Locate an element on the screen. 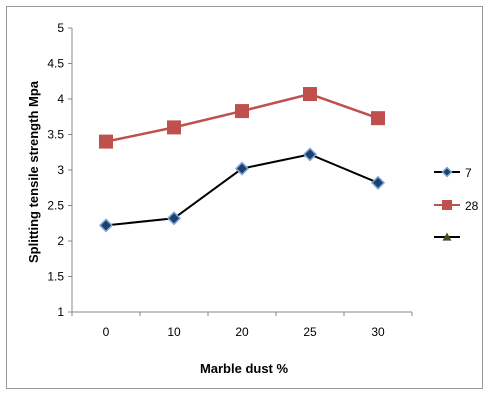  y-tick-label: 4 is located at coordinates (60, 99).